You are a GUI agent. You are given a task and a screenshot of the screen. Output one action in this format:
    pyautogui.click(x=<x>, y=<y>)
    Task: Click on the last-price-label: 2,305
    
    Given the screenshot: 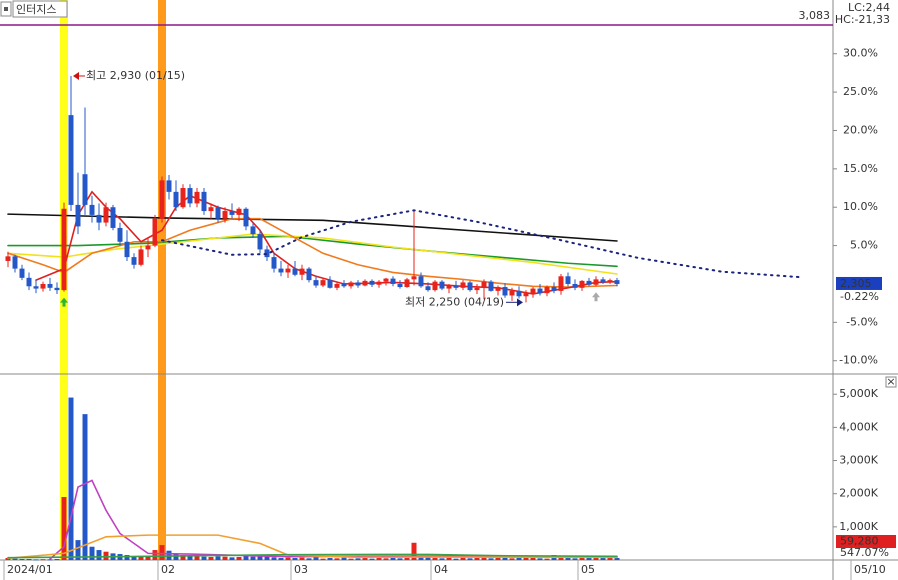 What is the action you would take?
    pyautogui.click(x=856, y=283)
    